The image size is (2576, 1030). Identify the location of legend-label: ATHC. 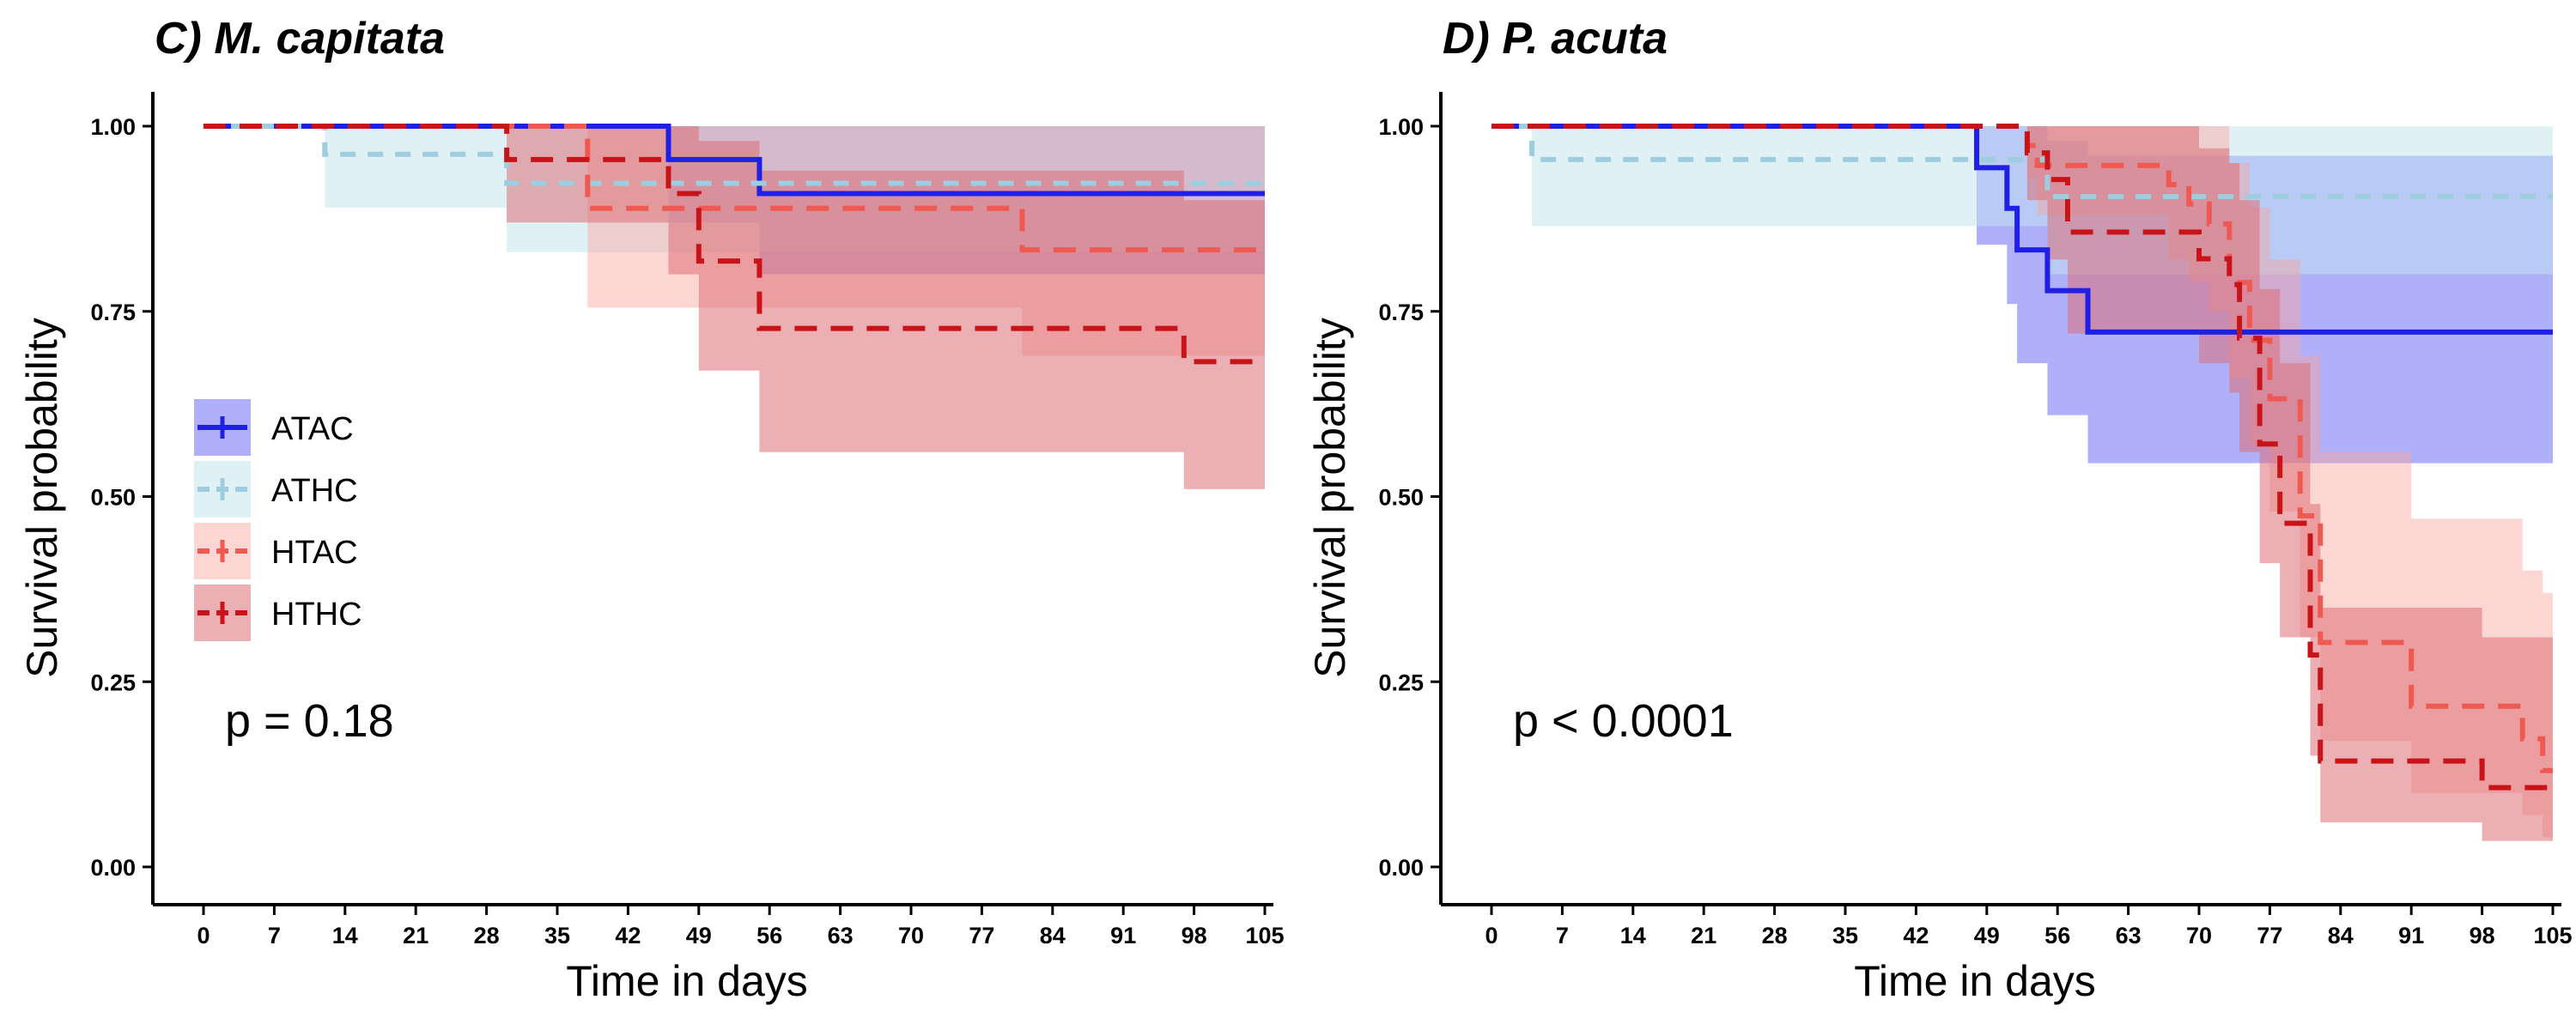
(314, 491).